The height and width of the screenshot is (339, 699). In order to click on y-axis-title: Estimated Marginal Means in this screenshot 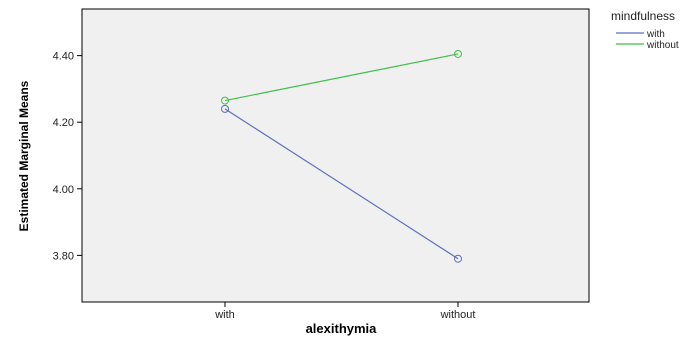, I will do `click(24, 155)`.